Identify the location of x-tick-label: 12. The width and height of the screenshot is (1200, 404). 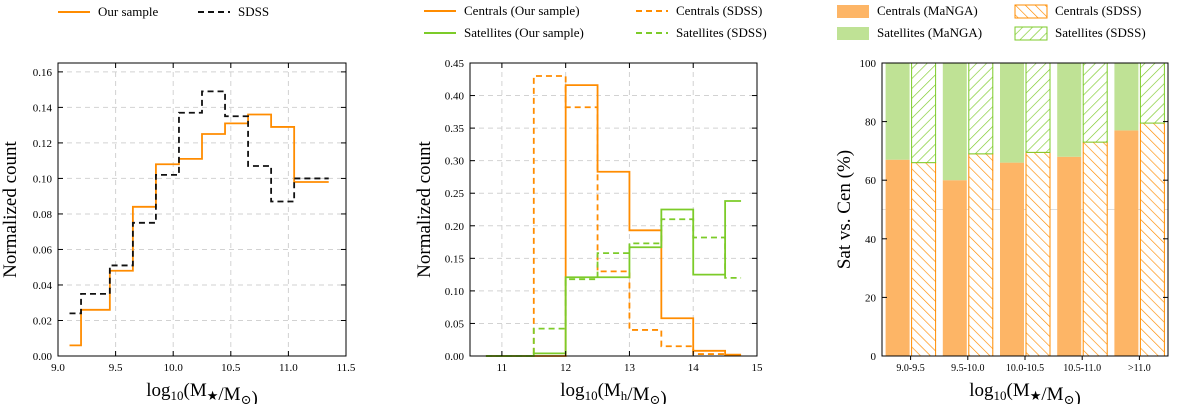
(565, 368).